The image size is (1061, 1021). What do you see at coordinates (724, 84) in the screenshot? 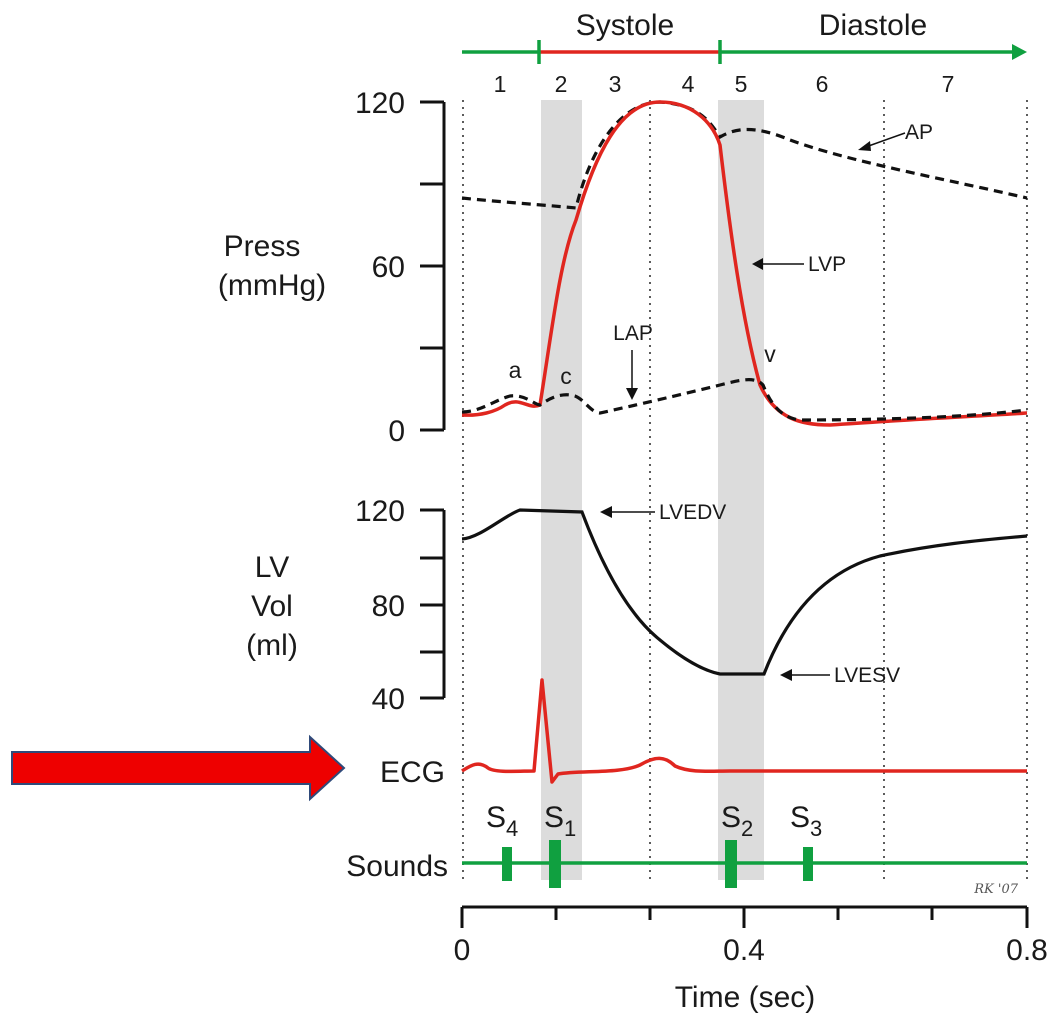
I see `phase-numbers: 1 2 3 4 5 6 7` at bounding box center [724, 84].